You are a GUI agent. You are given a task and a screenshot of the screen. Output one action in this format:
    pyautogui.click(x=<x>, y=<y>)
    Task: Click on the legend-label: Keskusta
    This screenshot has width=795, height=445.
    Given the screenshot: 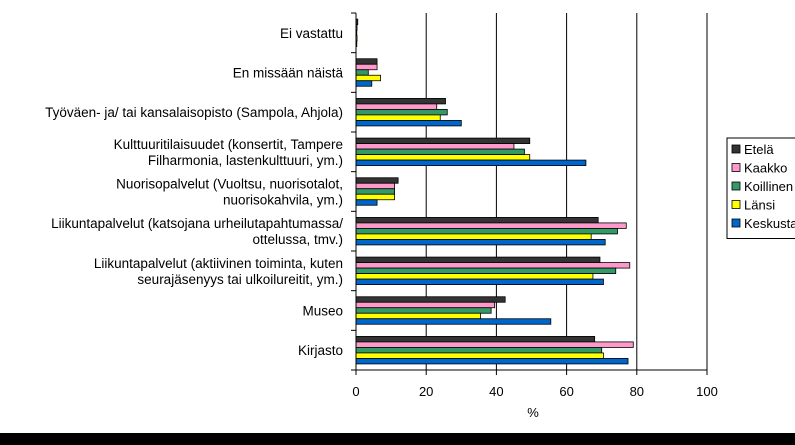 What is the action you would take?
    pyautogui.click(x=769, y=223)
    